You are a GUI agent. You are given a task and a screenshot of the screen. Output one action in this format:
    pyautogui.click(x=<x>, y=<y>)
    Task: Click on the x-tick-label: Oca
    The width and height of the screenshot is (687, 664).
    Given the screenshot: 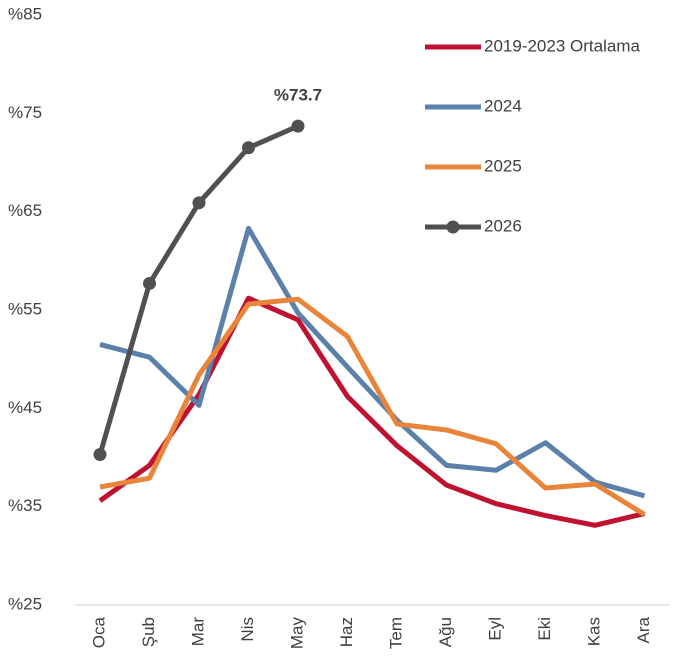 What is the action you would take?
    pyautogui.click(x=98, y=632)
    